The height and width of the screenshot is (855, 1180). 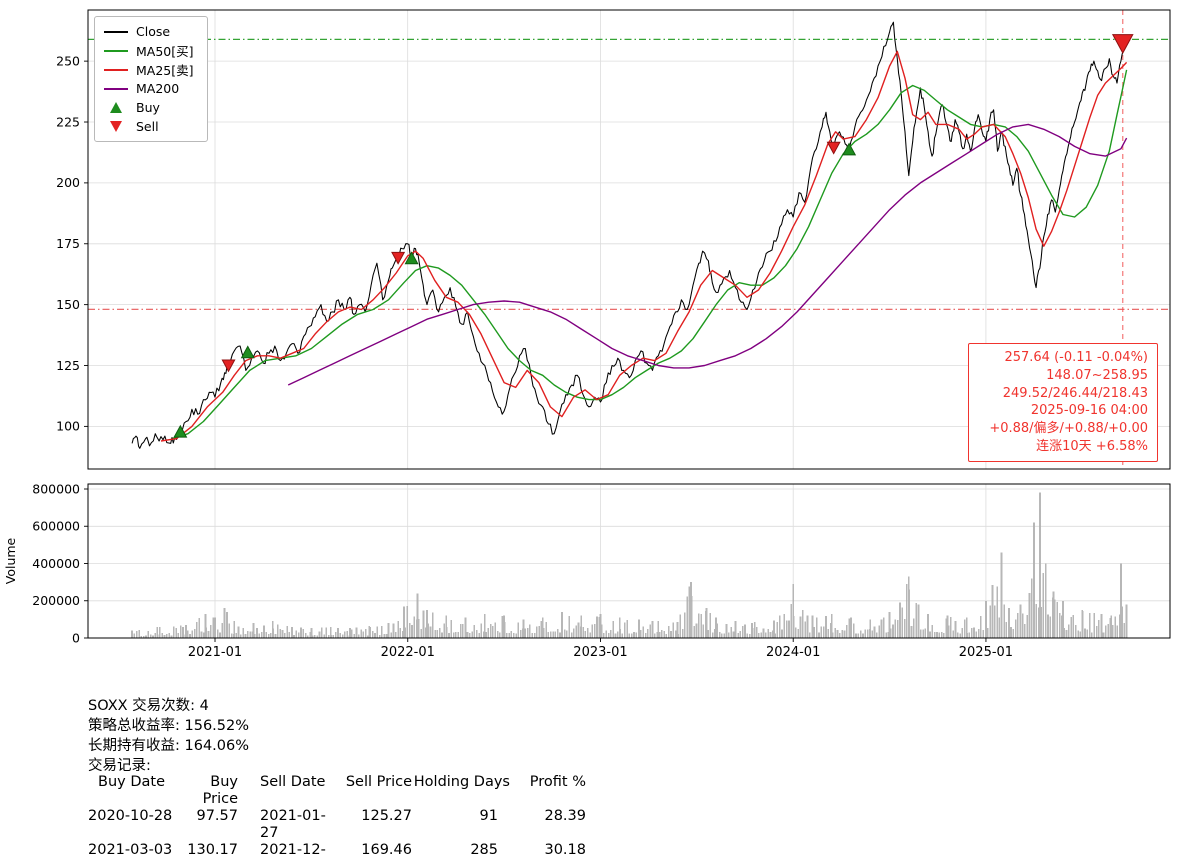 I want to click on legend-label-sell: Sell, so click(x=147, y=126).